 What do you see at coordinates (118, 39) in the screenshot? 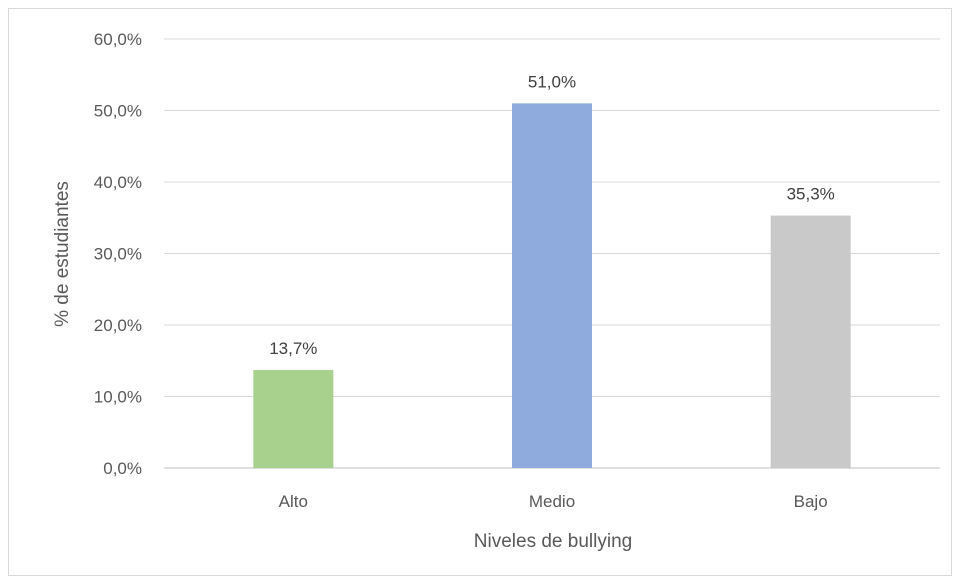
I see `y-tick-label: 60,0%` at bounding box center [118, 39].